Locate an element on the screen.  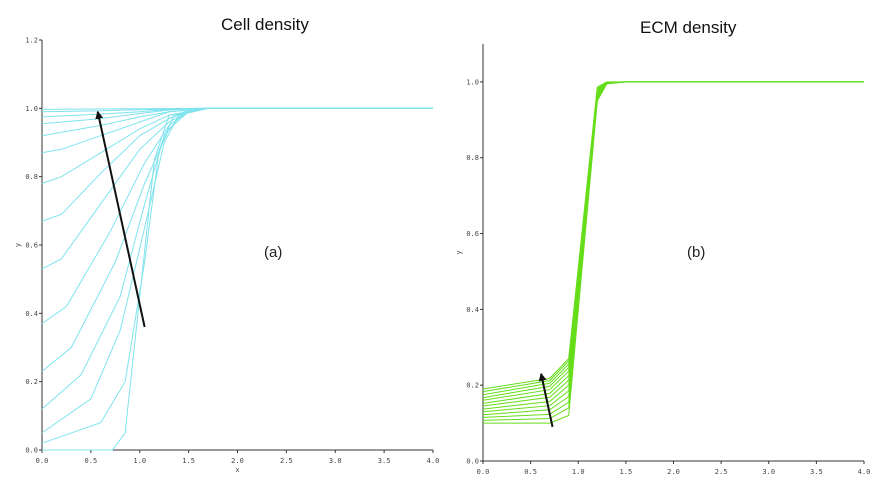
chart-title: Cell density is located at coordinates (265, 24).